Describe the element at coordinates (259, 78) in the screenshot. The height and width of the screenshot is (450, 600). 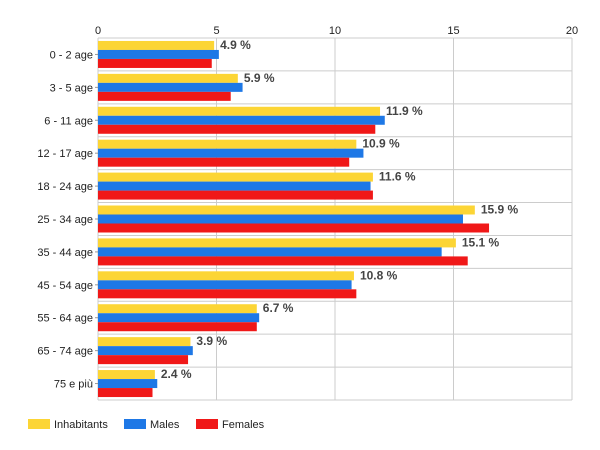
I see `data-label: 5.9 %` at that location.